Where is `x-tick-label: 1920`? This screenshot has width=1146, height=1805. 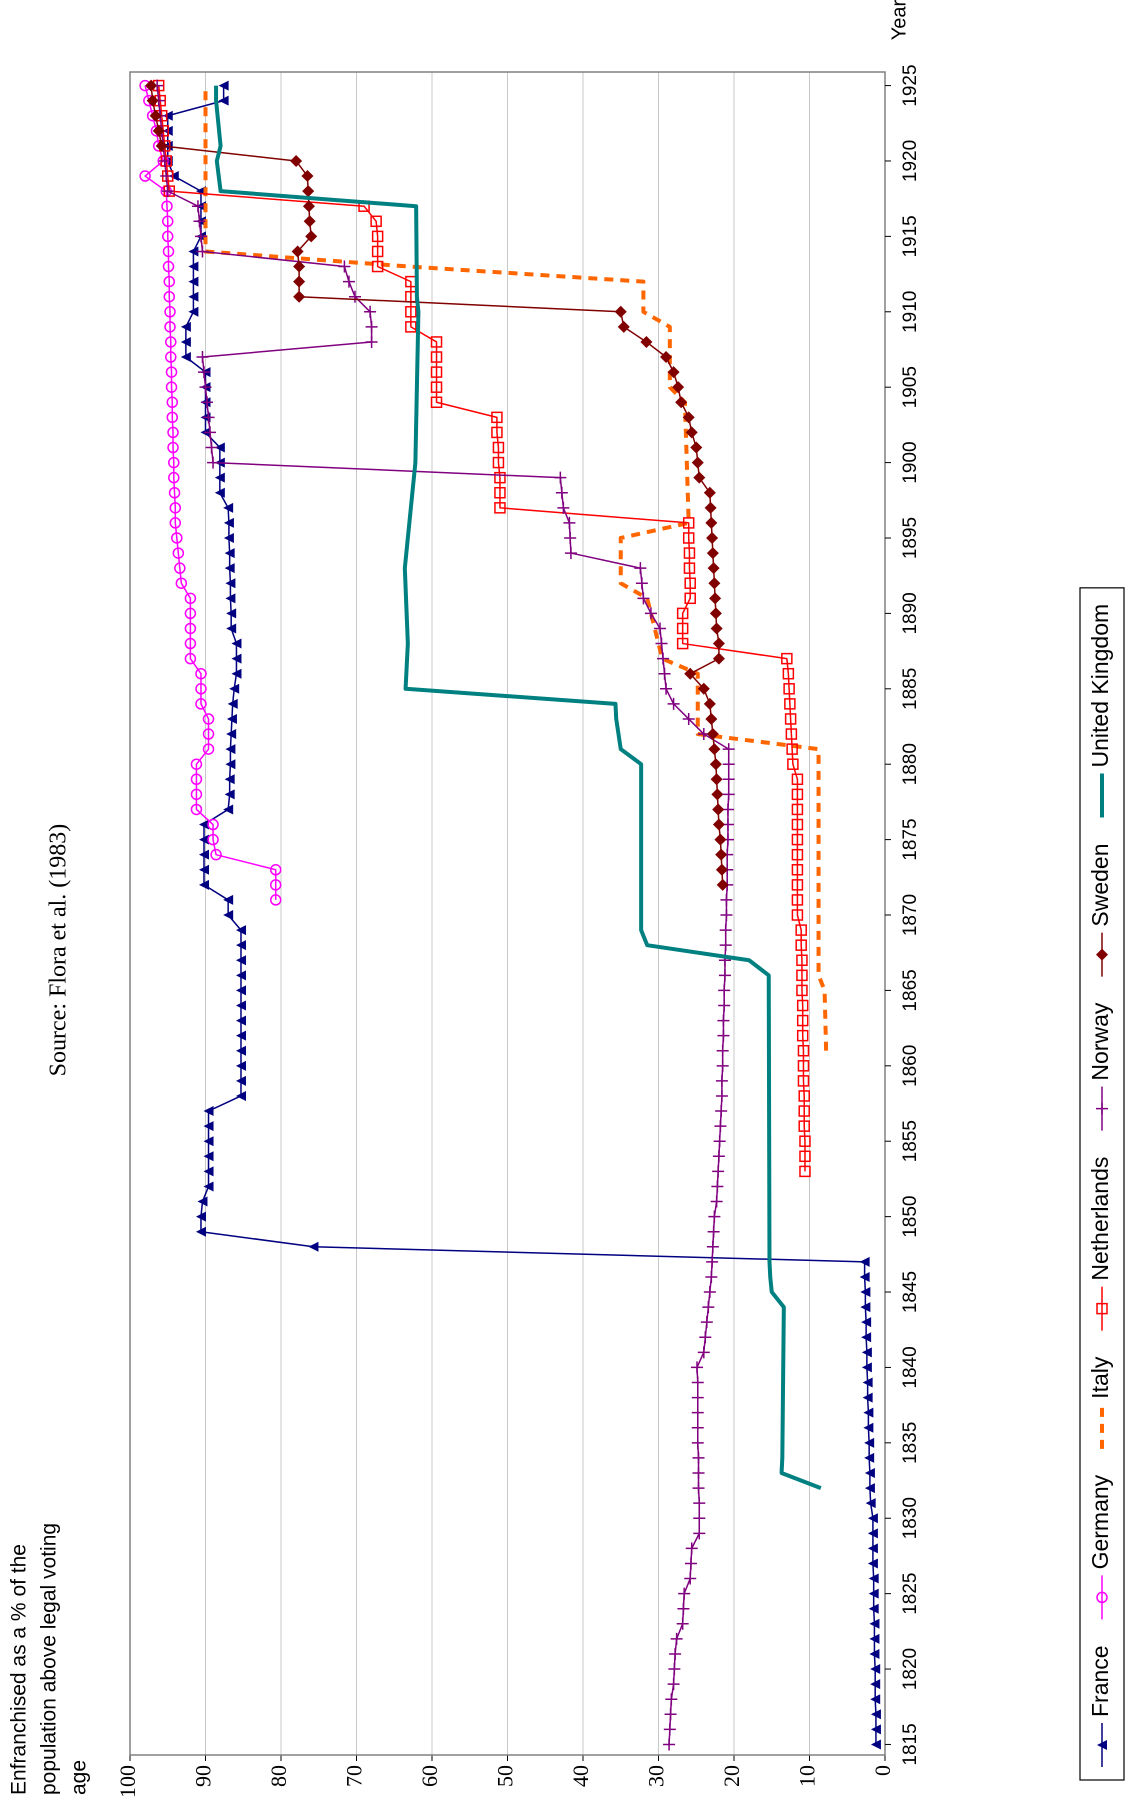
x-tick-label: 1920 is located at coordinates (910, 161).